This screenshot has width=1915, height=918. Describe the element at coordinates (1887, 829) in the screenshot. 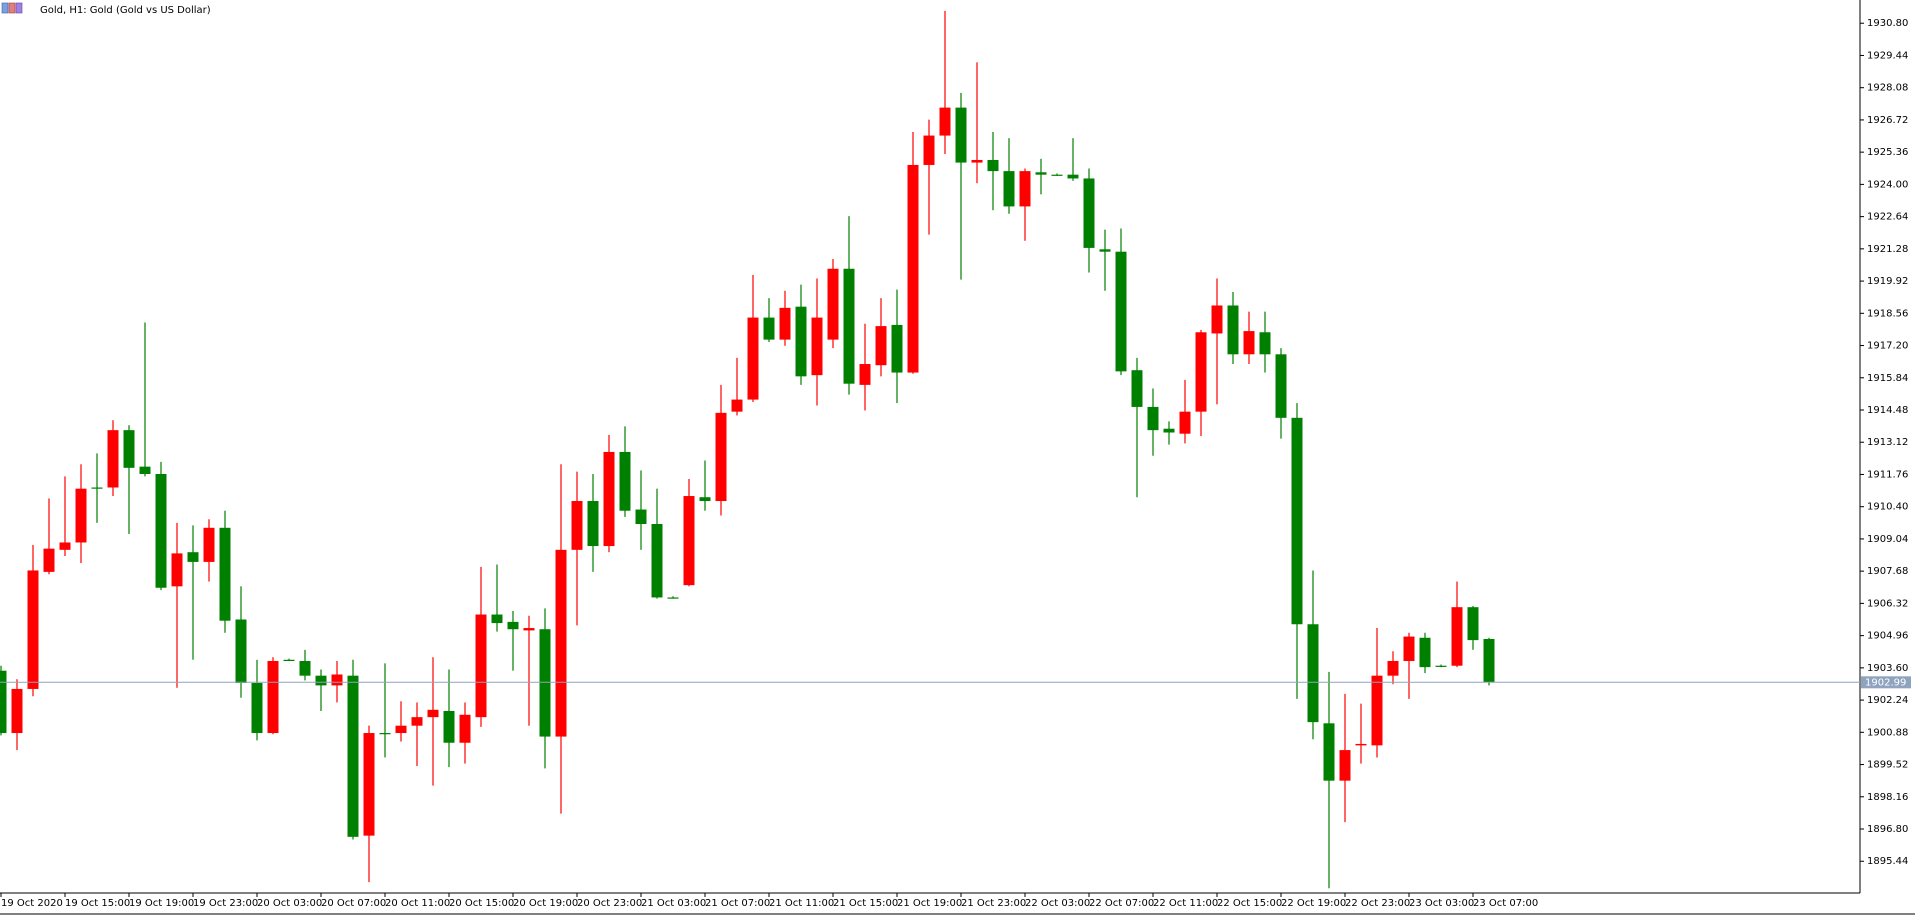

I see `y-tick-label: 1896.80` at that location.